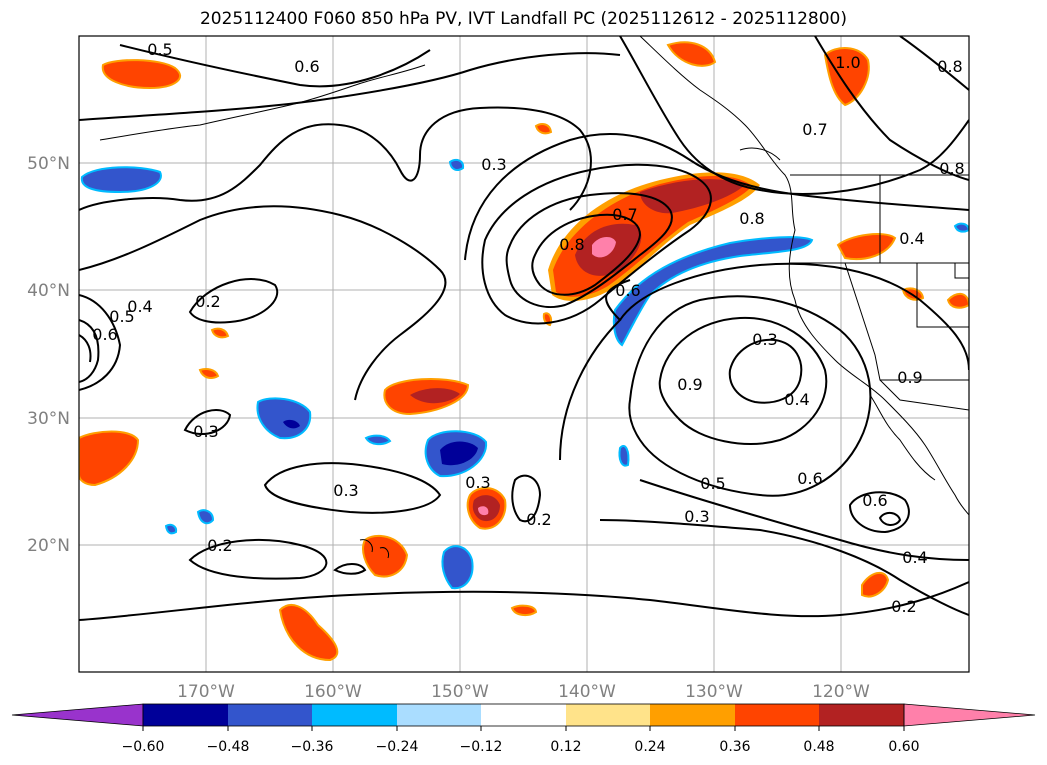 The image size is (1047, 765). I want to click on contour-0-6-south, so click(879, 512).